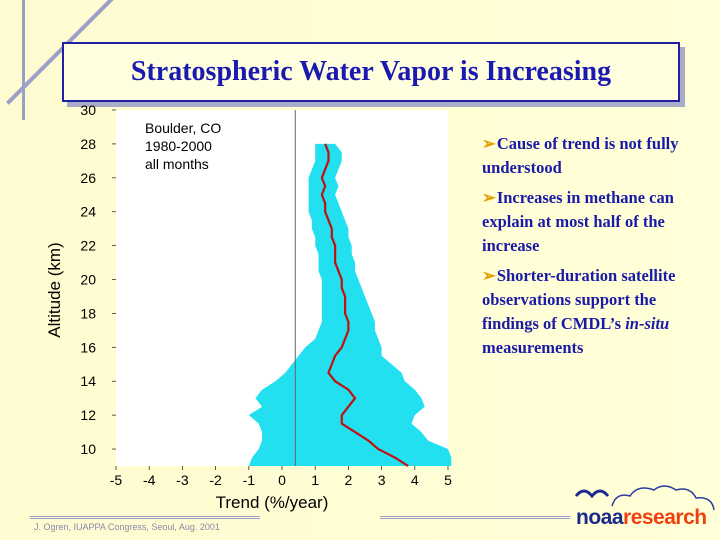 The image size is (720, 540). What do you see at coordinates (88, 280) in the screenshot?
I see `y-tick-label: 20` at bounding box center [88, 280].